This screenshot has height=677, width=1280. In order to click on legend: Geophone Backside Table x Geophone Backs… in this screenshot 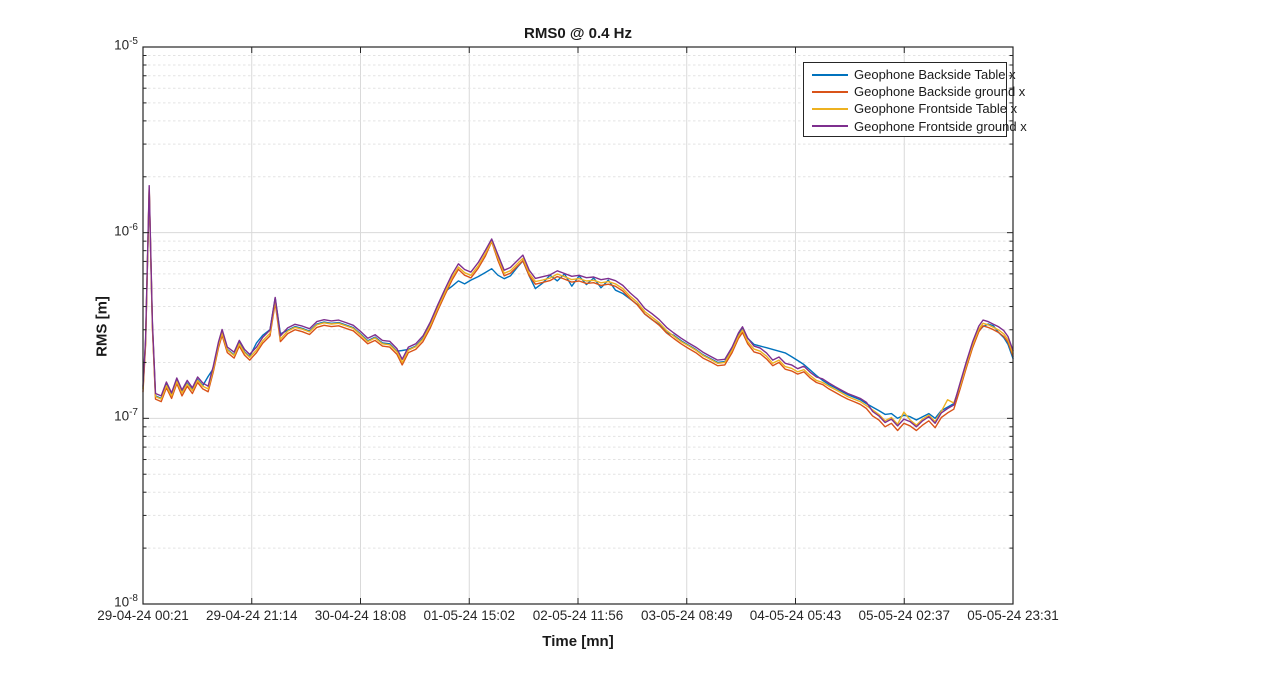, I will do `click(915, 99)`.